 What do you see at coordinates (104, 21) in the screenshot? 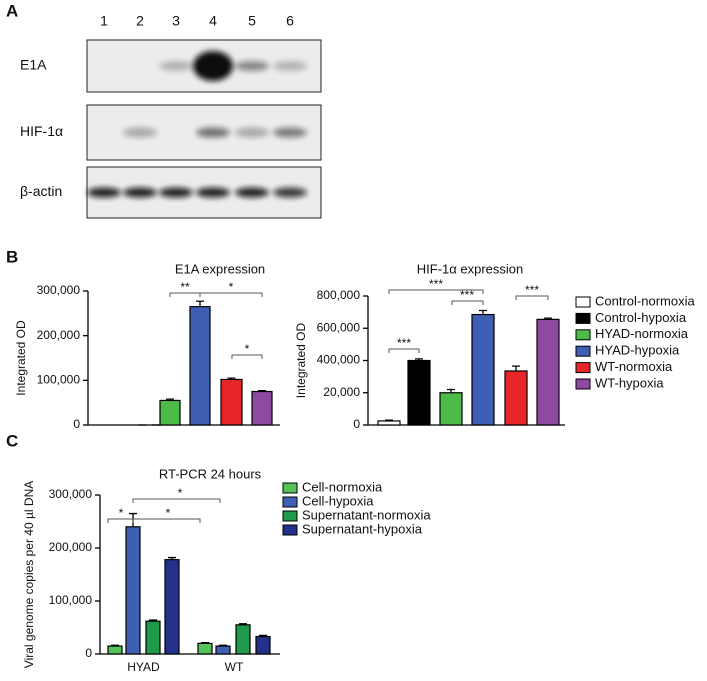
I see `lane-label: 1` at bounding box center [104, 21].